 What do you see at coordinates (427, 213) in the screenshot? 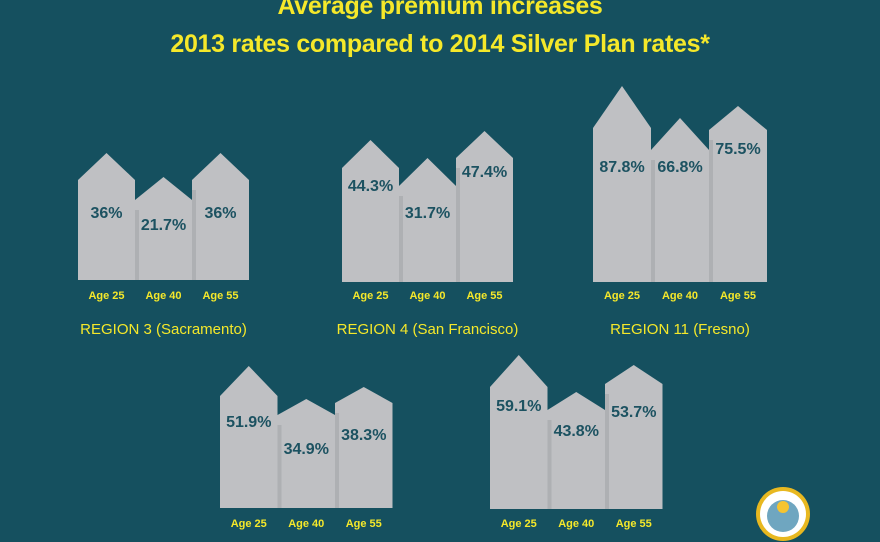
I see `value-label: 31.7%` at bounding box center [427, 213].